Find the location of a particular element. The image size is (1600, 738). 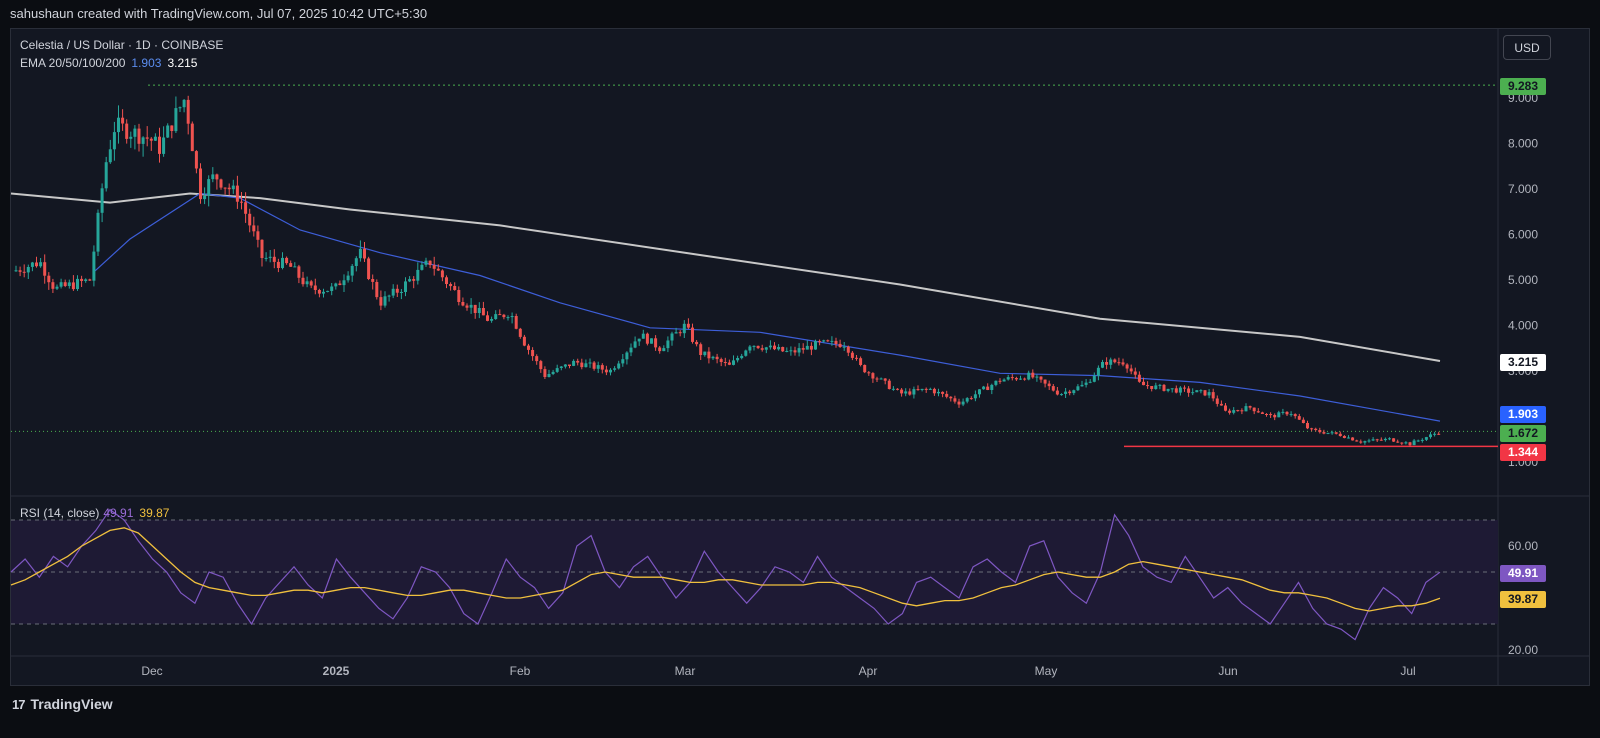

time-tick-label-5: May is located at coordinates (1046, 671).